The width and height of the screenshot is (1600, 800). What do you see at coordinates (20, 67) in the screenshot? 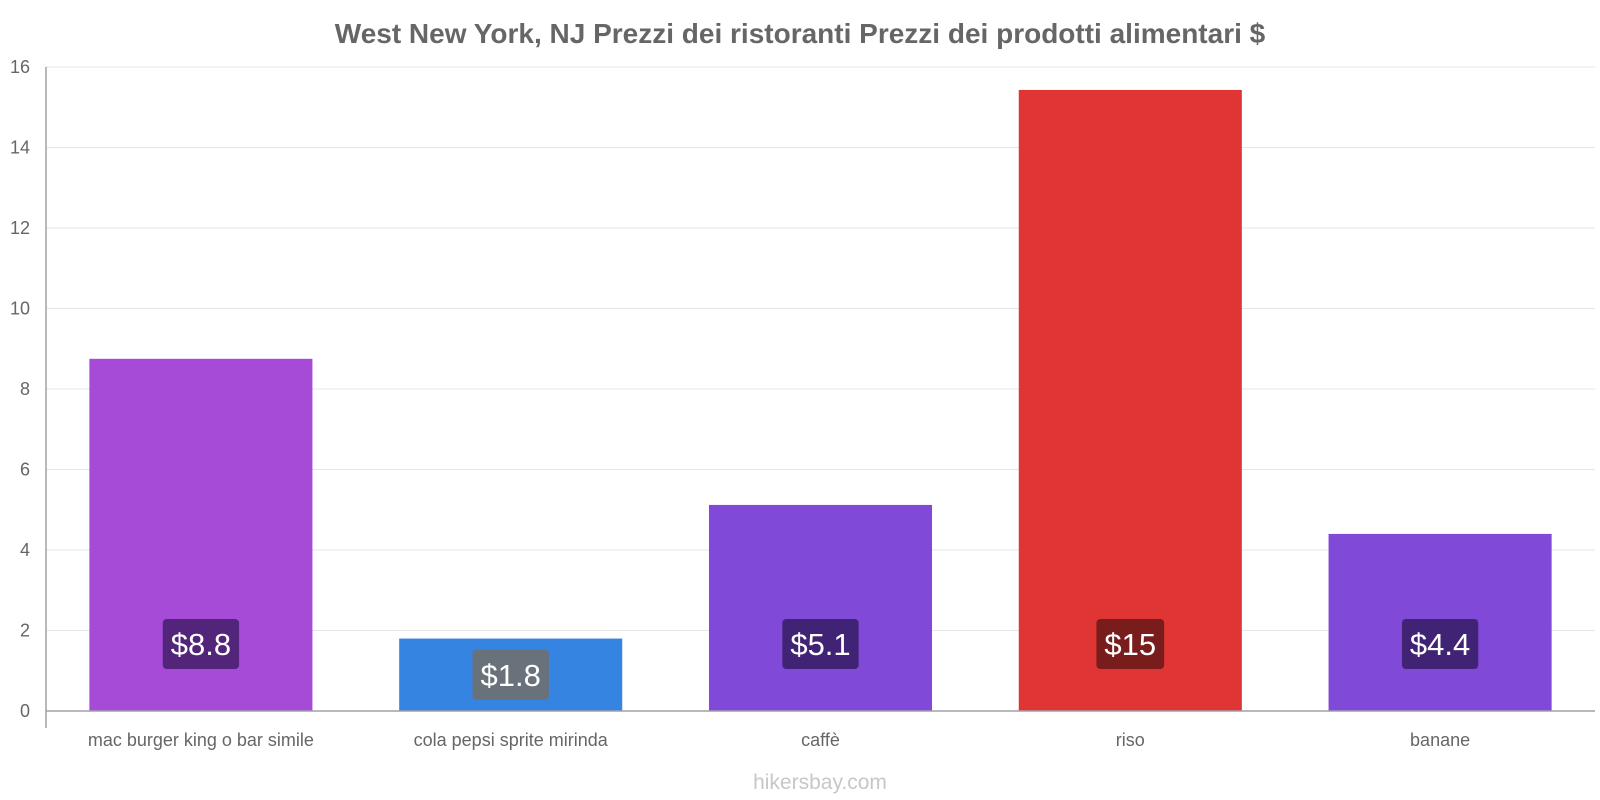
I see `y-tick-label: 16` at bounding box center [20, 67].